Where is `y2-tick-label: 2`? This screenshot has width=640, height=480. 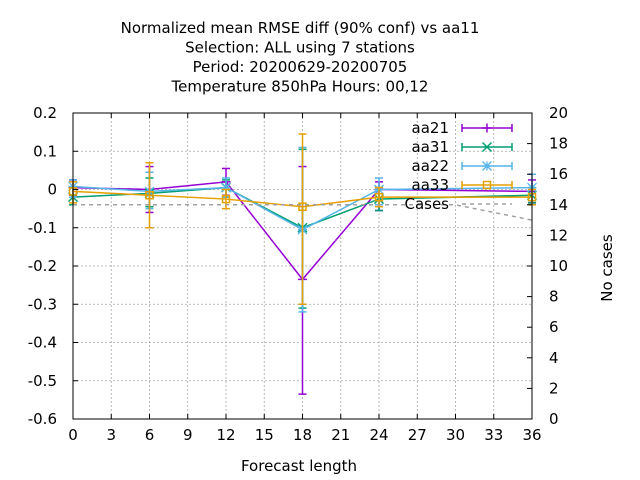 y2-tick-label: 2 is located at coordinates (554, 388).